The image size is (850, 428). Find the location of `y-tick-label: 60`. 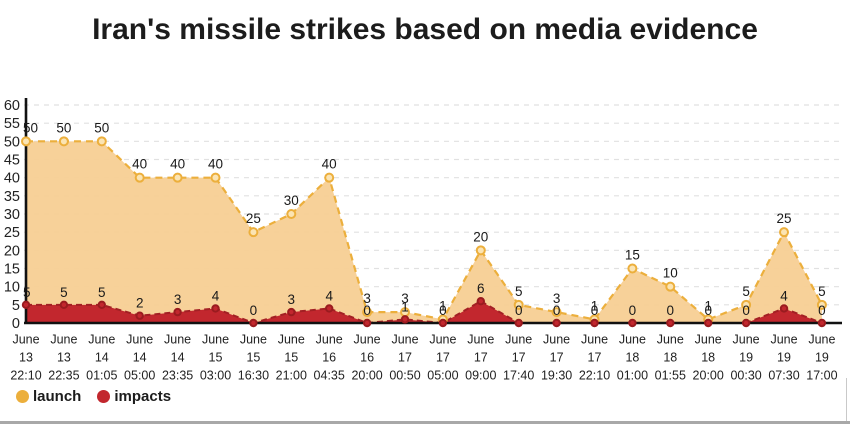

y-tick-label: 60 is located at coordinates (12, 106).